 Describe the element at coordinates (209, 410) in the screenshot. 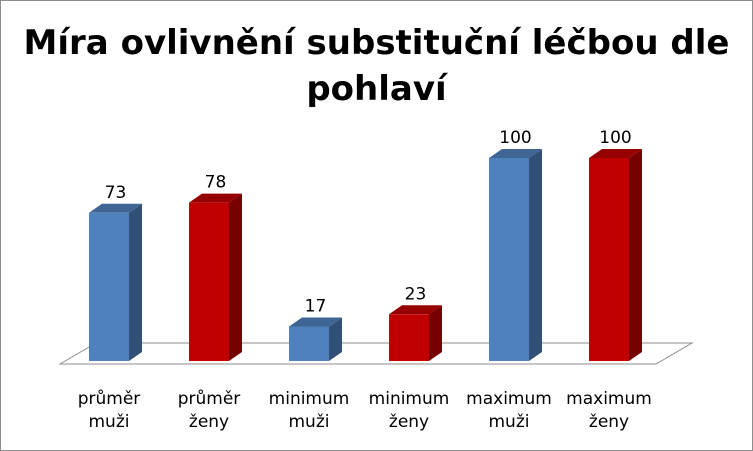

I see `x-tick-label: průměr ženy` at that location.